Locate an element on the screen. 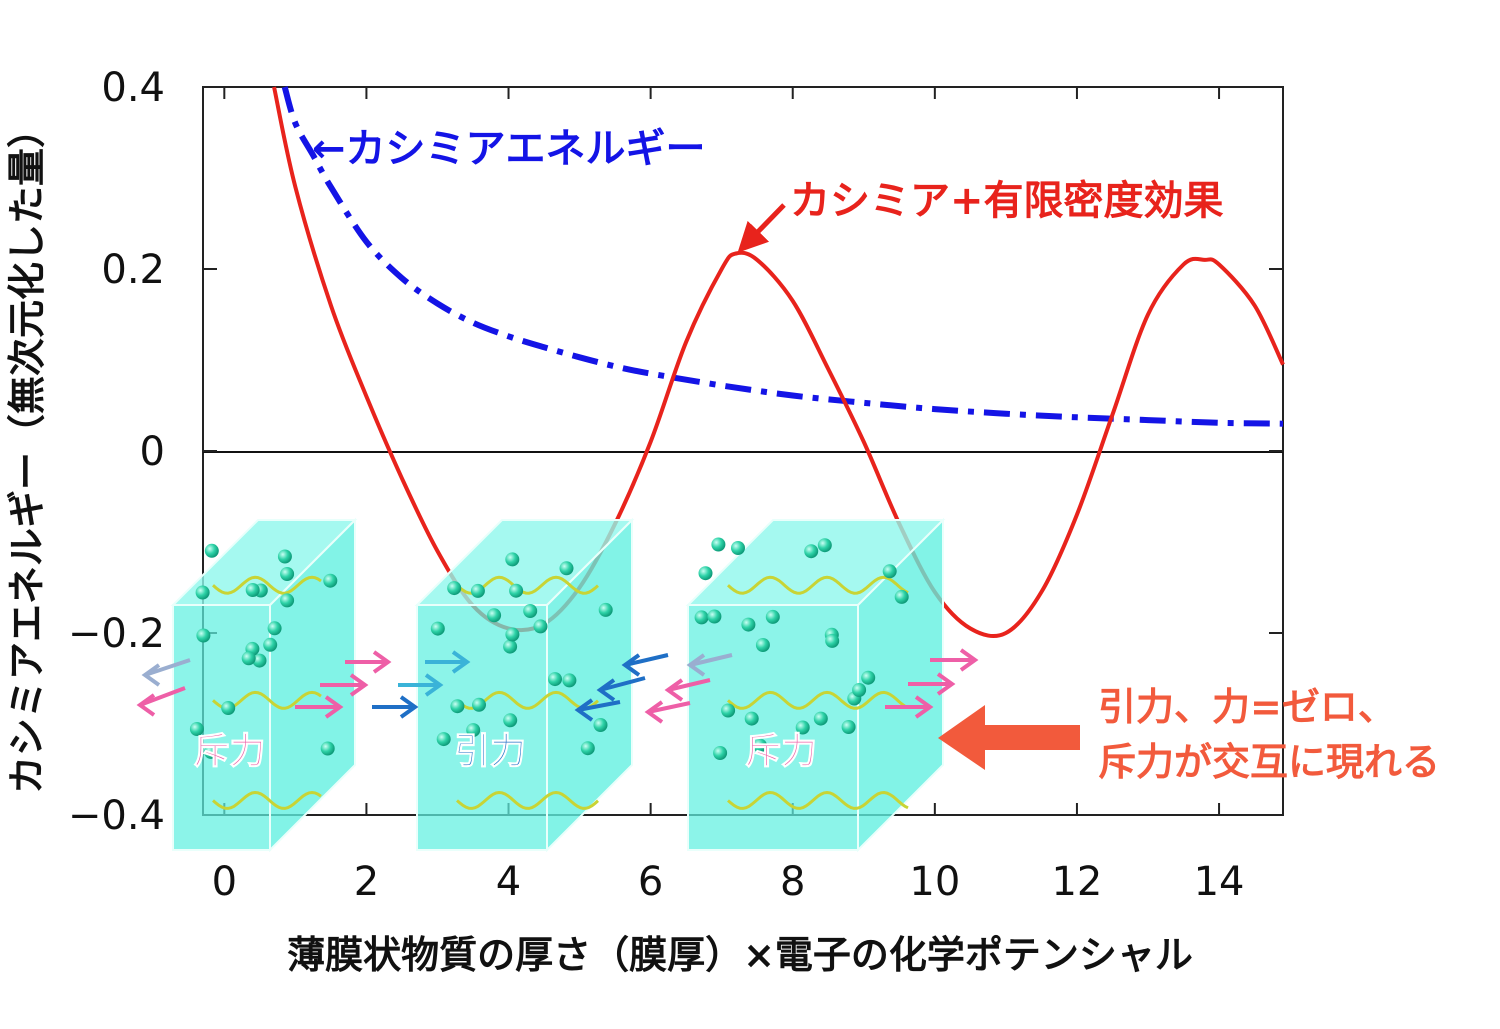 Image resolution: width=1500 pixels, height=1029 pixels. x-tick-label: 8 is located at coordinates (792, 882).